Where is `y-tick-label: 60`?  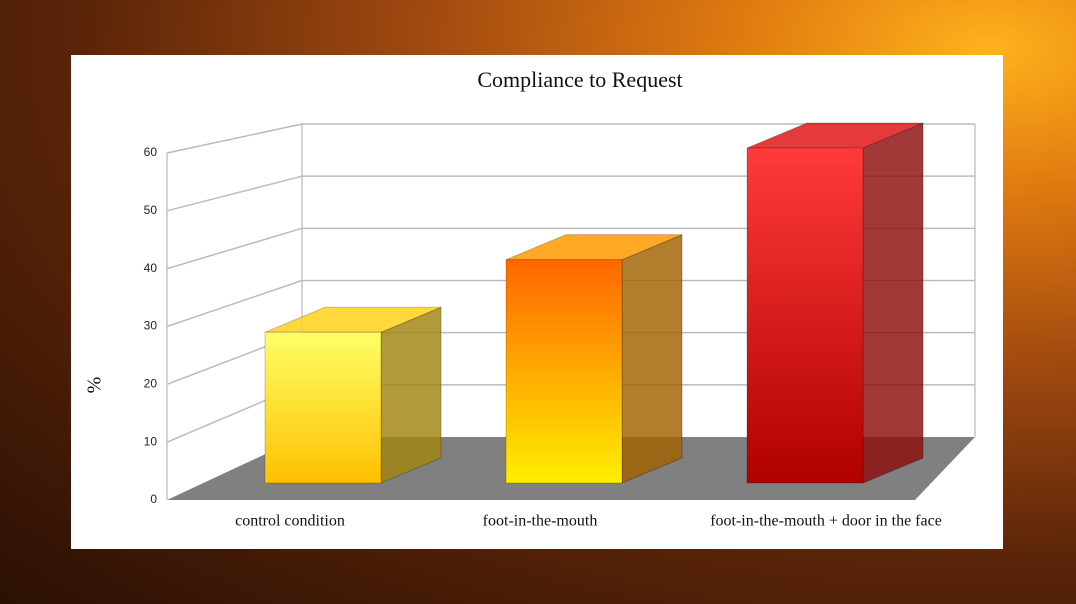 y-tick-label: 60 is located at coordinates (151, 152).